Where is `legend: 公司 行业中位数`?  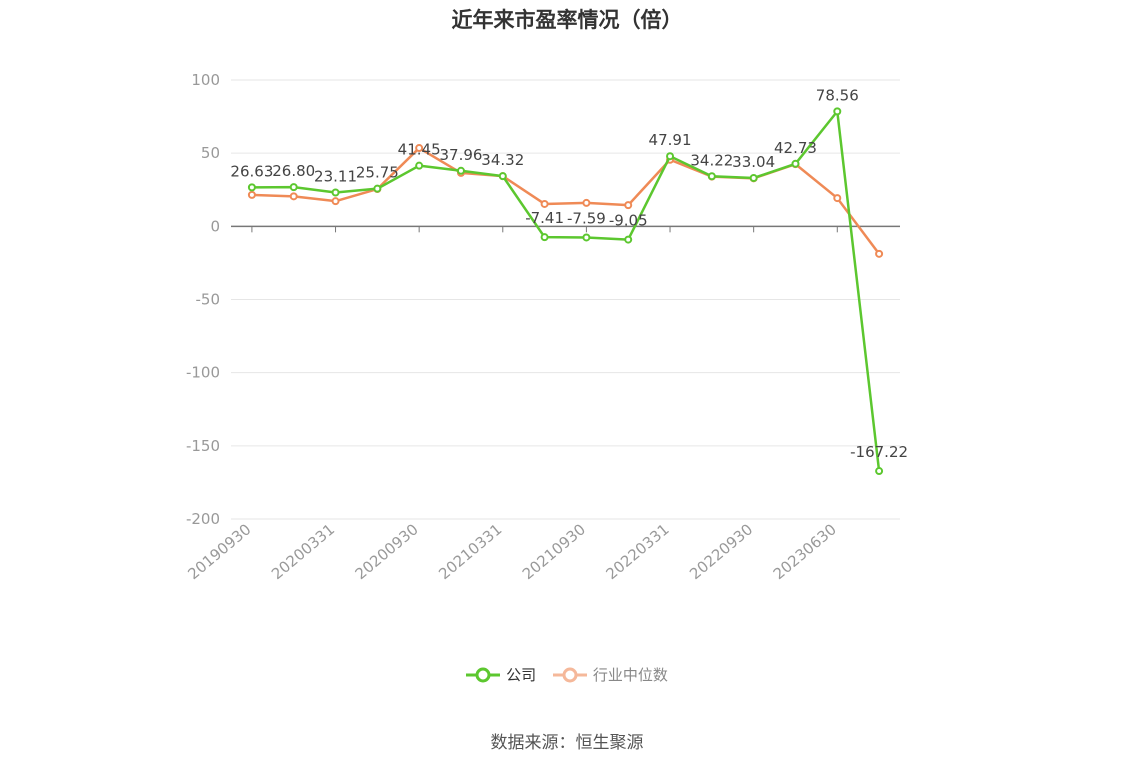 legend: 公司 行业中位数 is located at coordinates (567, 675).